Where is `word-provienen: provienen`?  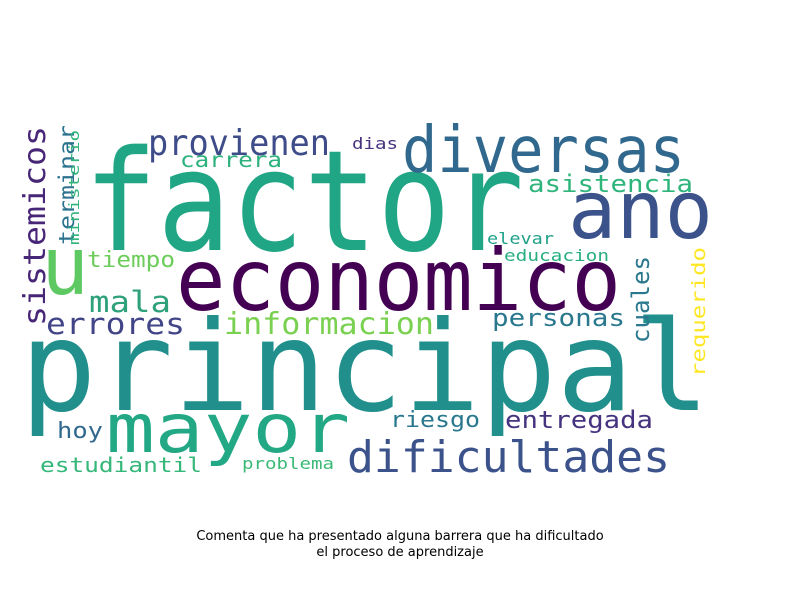
word-provienen: provienen is located at coordinates (239, 143).